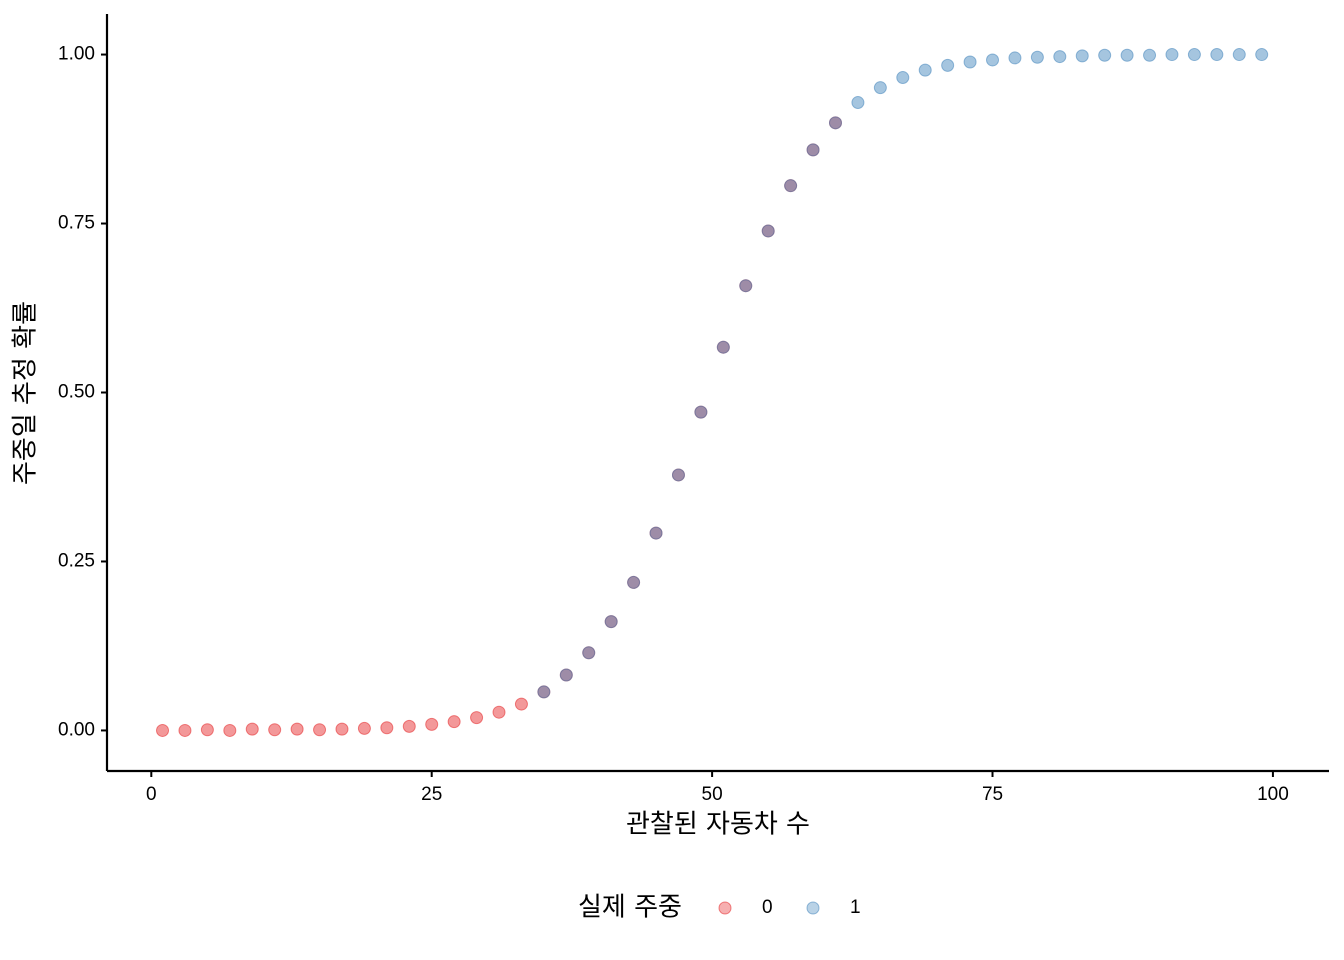 This screenshot has width=1344, height=960. What do you see at coordinates (151, 794) in the screenshot?
I see `x-tick-label: 0` at bounding box center [151, 794].